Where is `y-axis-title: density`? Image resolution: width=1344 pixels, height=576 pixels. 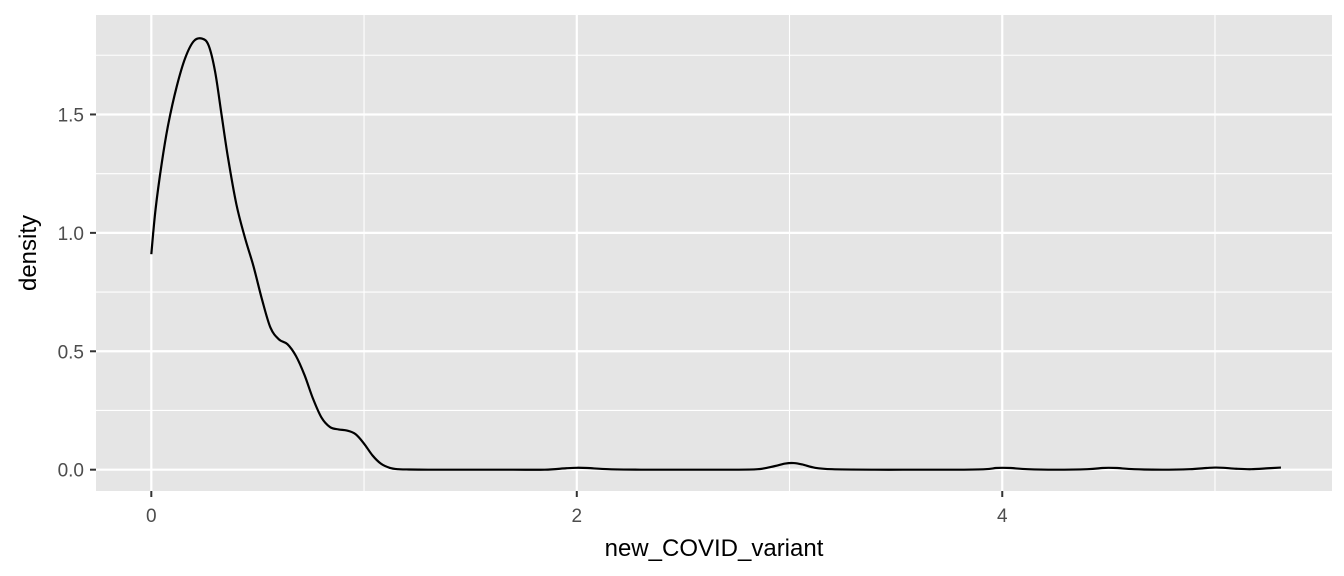
y-axis-title: density is located at coordinates (28, 253).